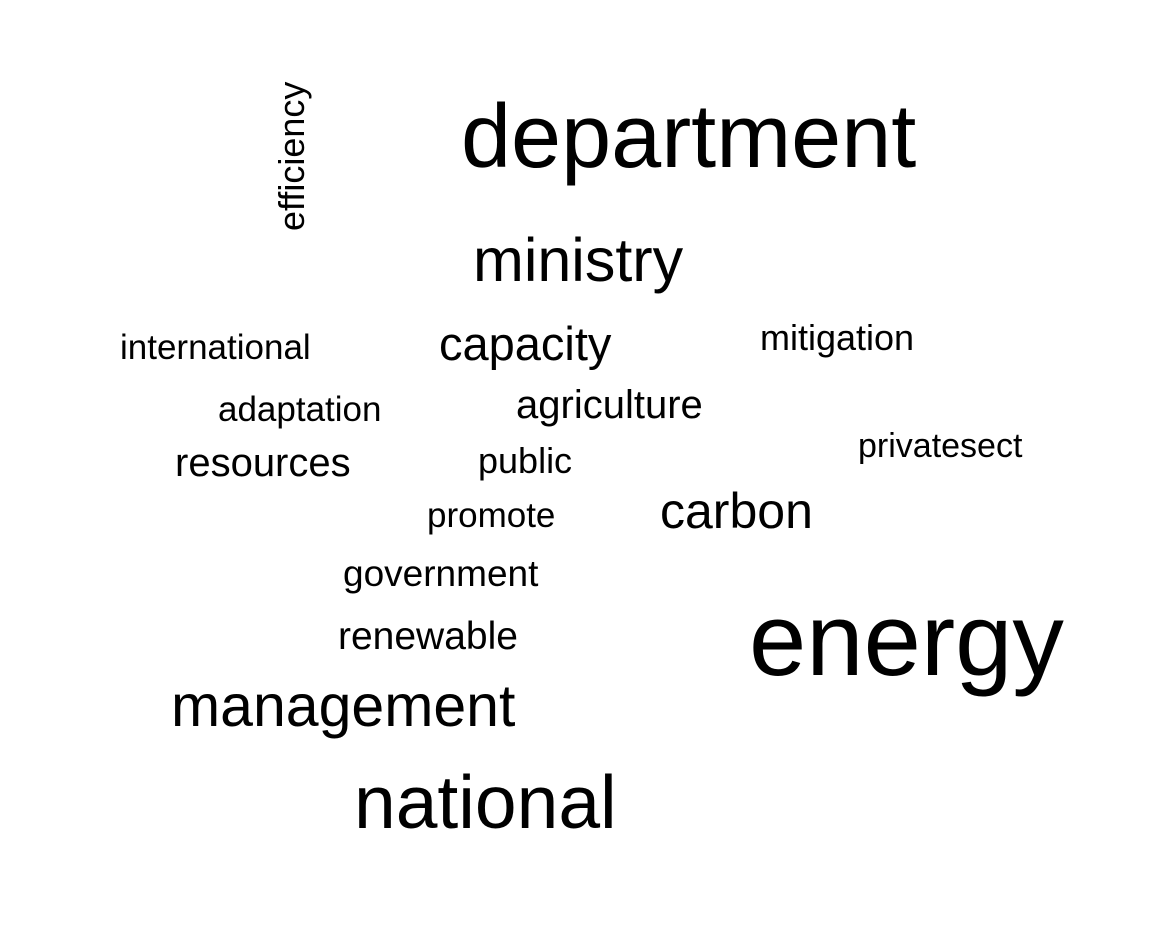 This screenshot has width=1152, height=950. I want to click on word-capacity: capacity, so click(525, 343).